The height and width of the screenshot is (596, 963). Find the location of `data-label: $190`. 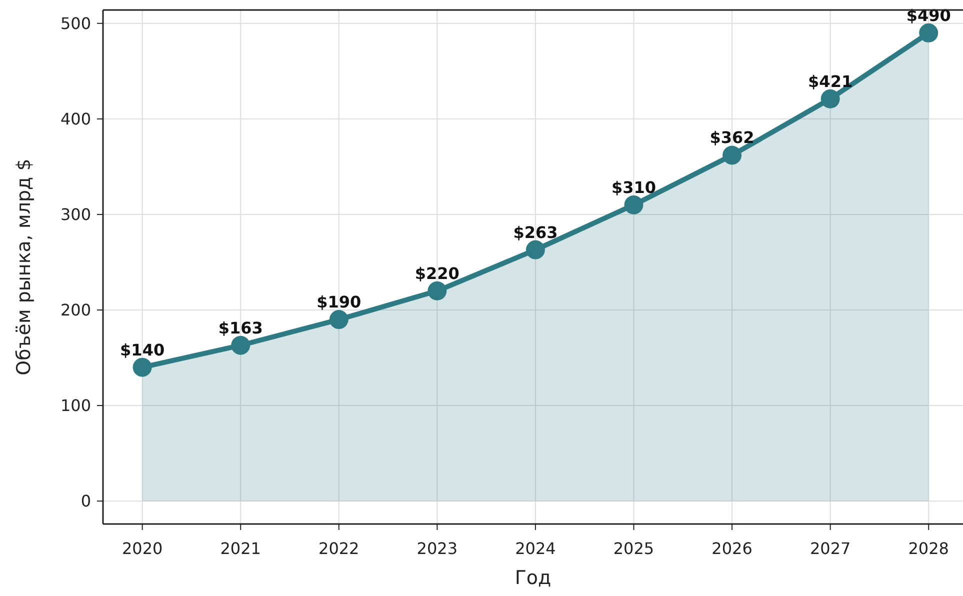

data-label: $190 is located at coordinates (339, 302).